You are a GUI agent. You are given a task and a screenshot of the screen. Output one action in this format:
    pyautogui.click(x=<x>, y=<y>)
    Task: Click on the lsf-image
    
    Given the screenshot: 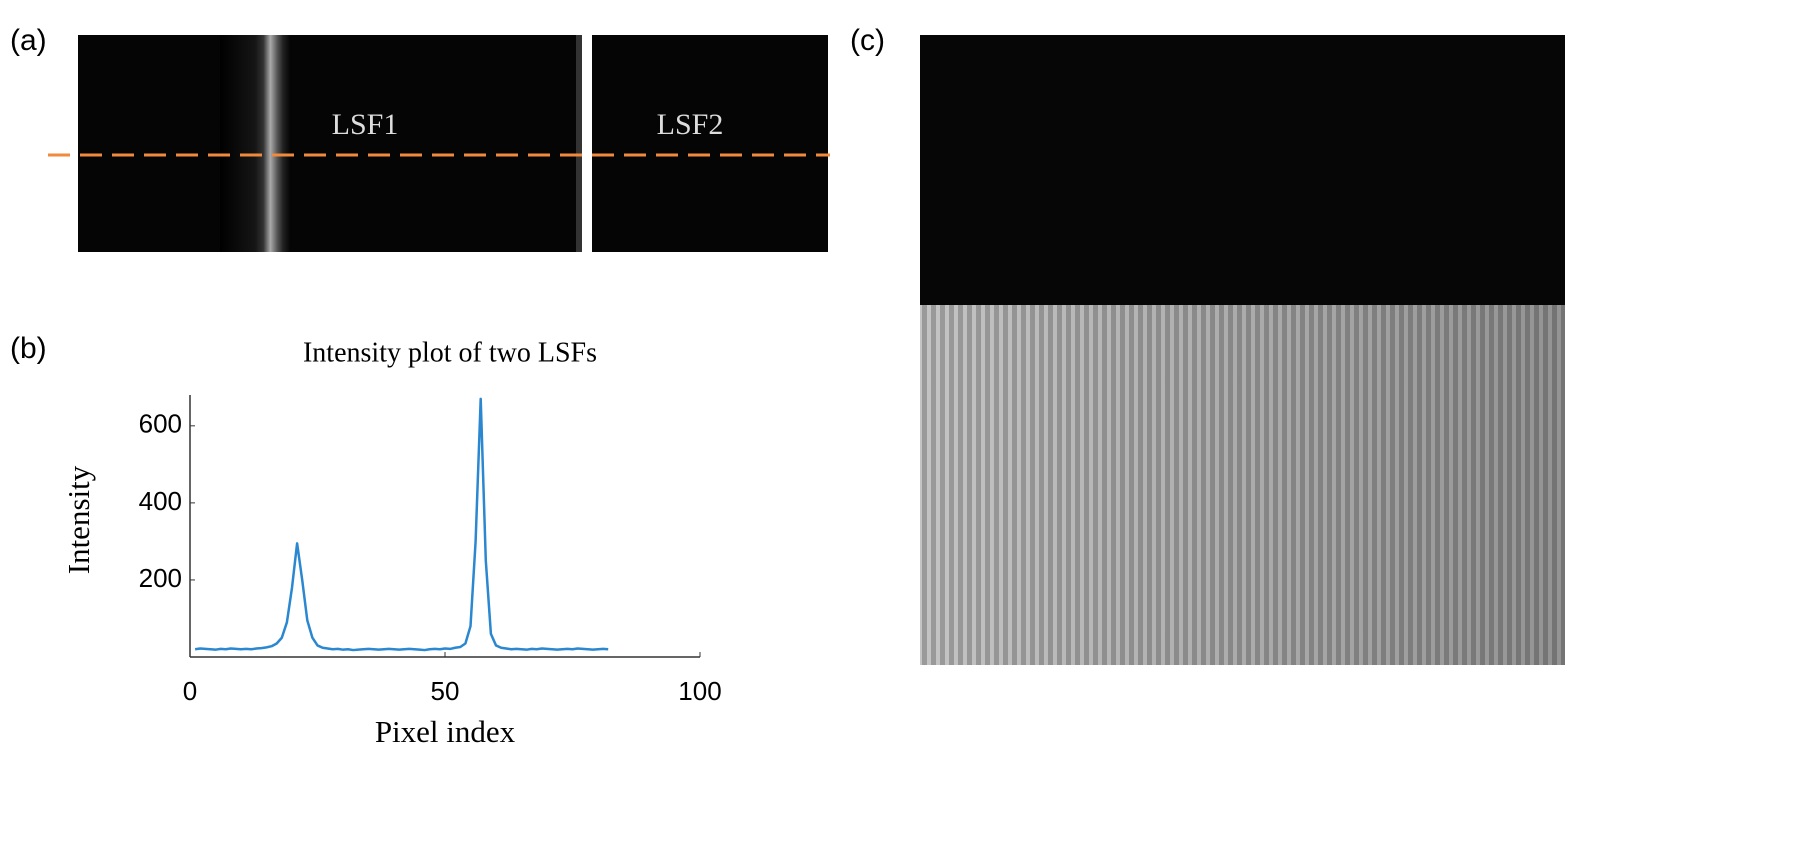 What is the action you would take?
    pyautogui.click(x=453, y=143)
    